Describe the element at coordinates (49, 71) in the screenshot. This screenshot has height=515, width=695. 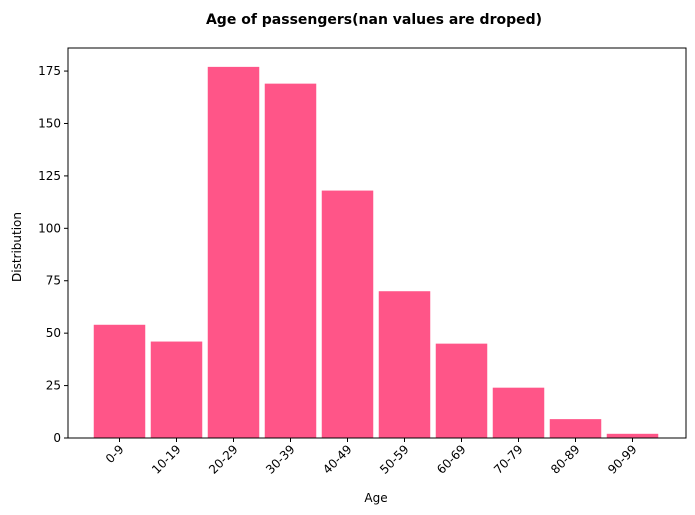
I see `y-tick-label: 175` at that location.